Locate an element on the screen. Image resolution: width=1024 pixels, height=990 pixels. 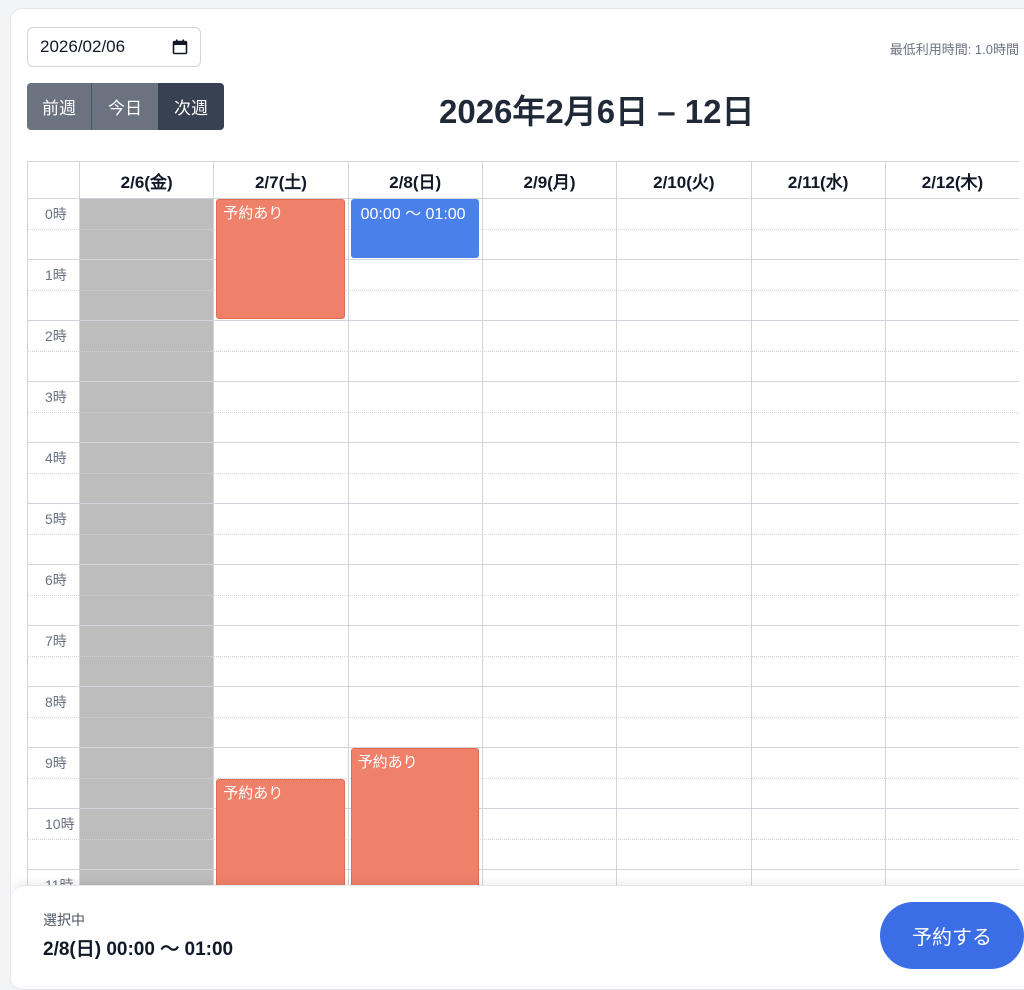
date-input: 2026/02/06 is located at coordinates (114, 47).